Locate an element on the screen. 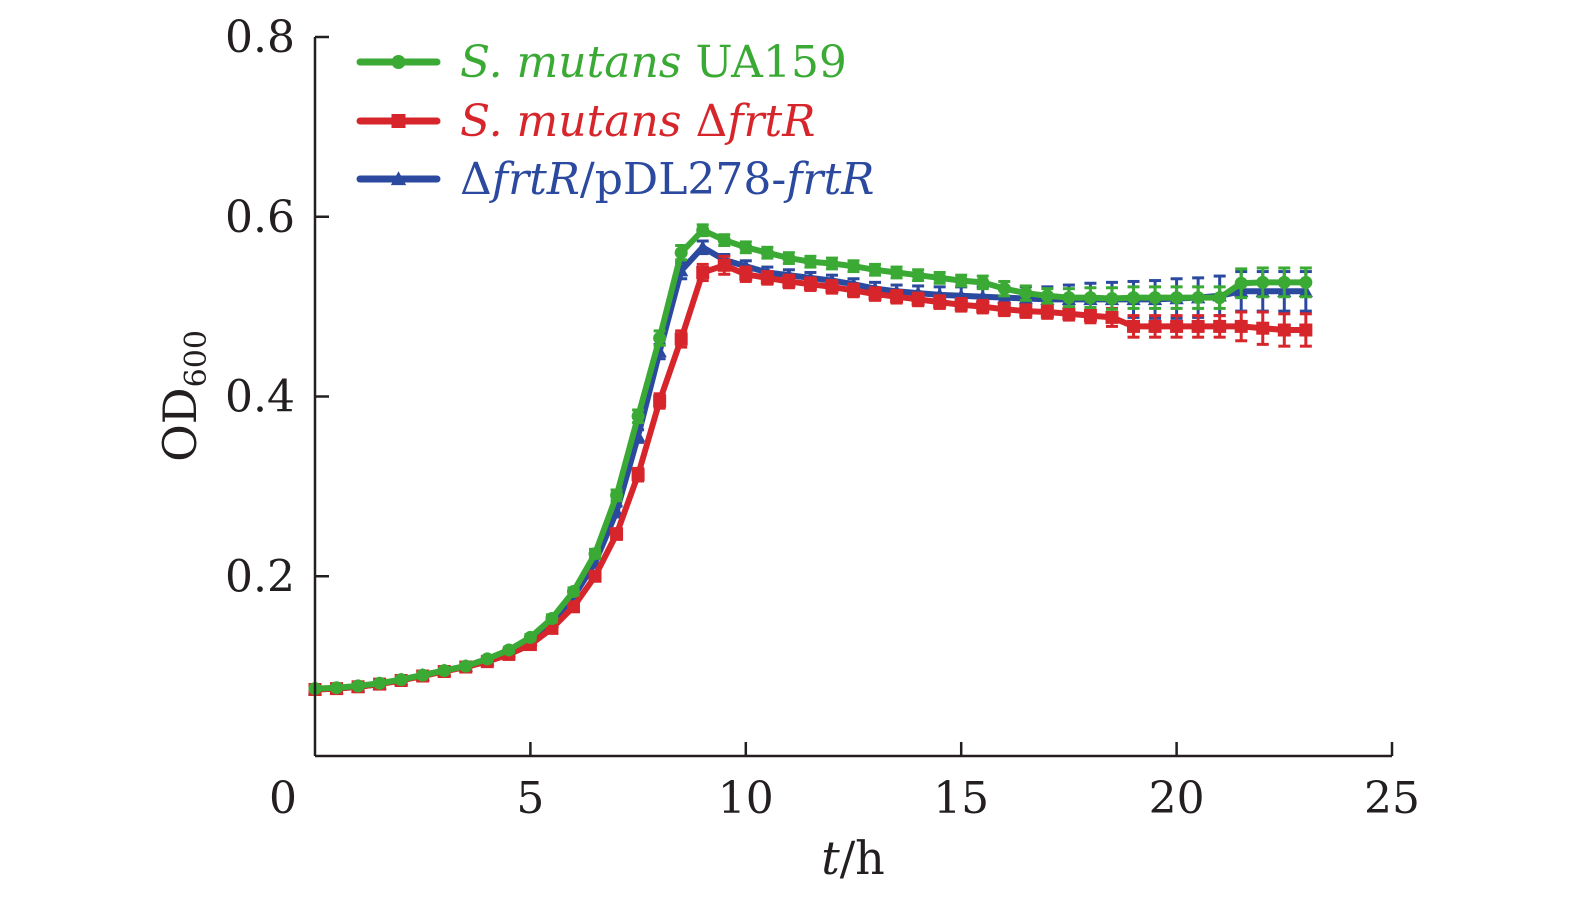 The width and height of the screenshot is (1575, 904). legend-entry: ΔfrtR/pDL278-frtR is located at coordinates (615, 179).